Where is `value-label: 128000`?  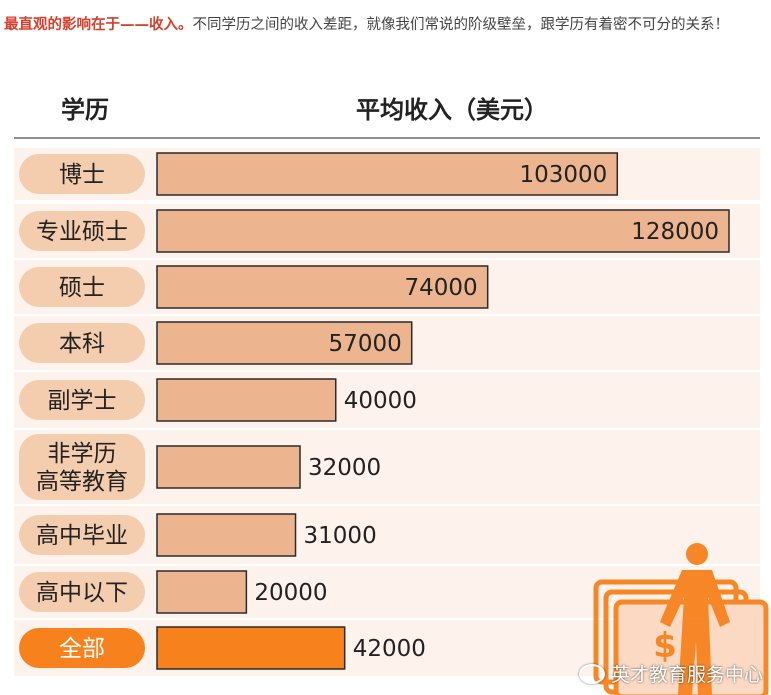 value-label: 128000 is located at coordinates (675, 232).